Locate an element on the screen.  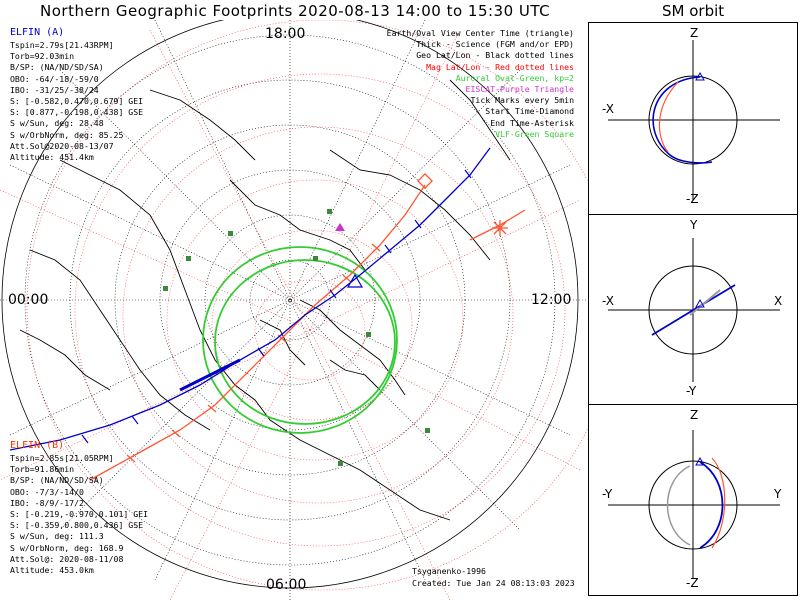
sat-b-line: Tspin=2.85s[21.05RPM] is located at coordinates (62, 458).